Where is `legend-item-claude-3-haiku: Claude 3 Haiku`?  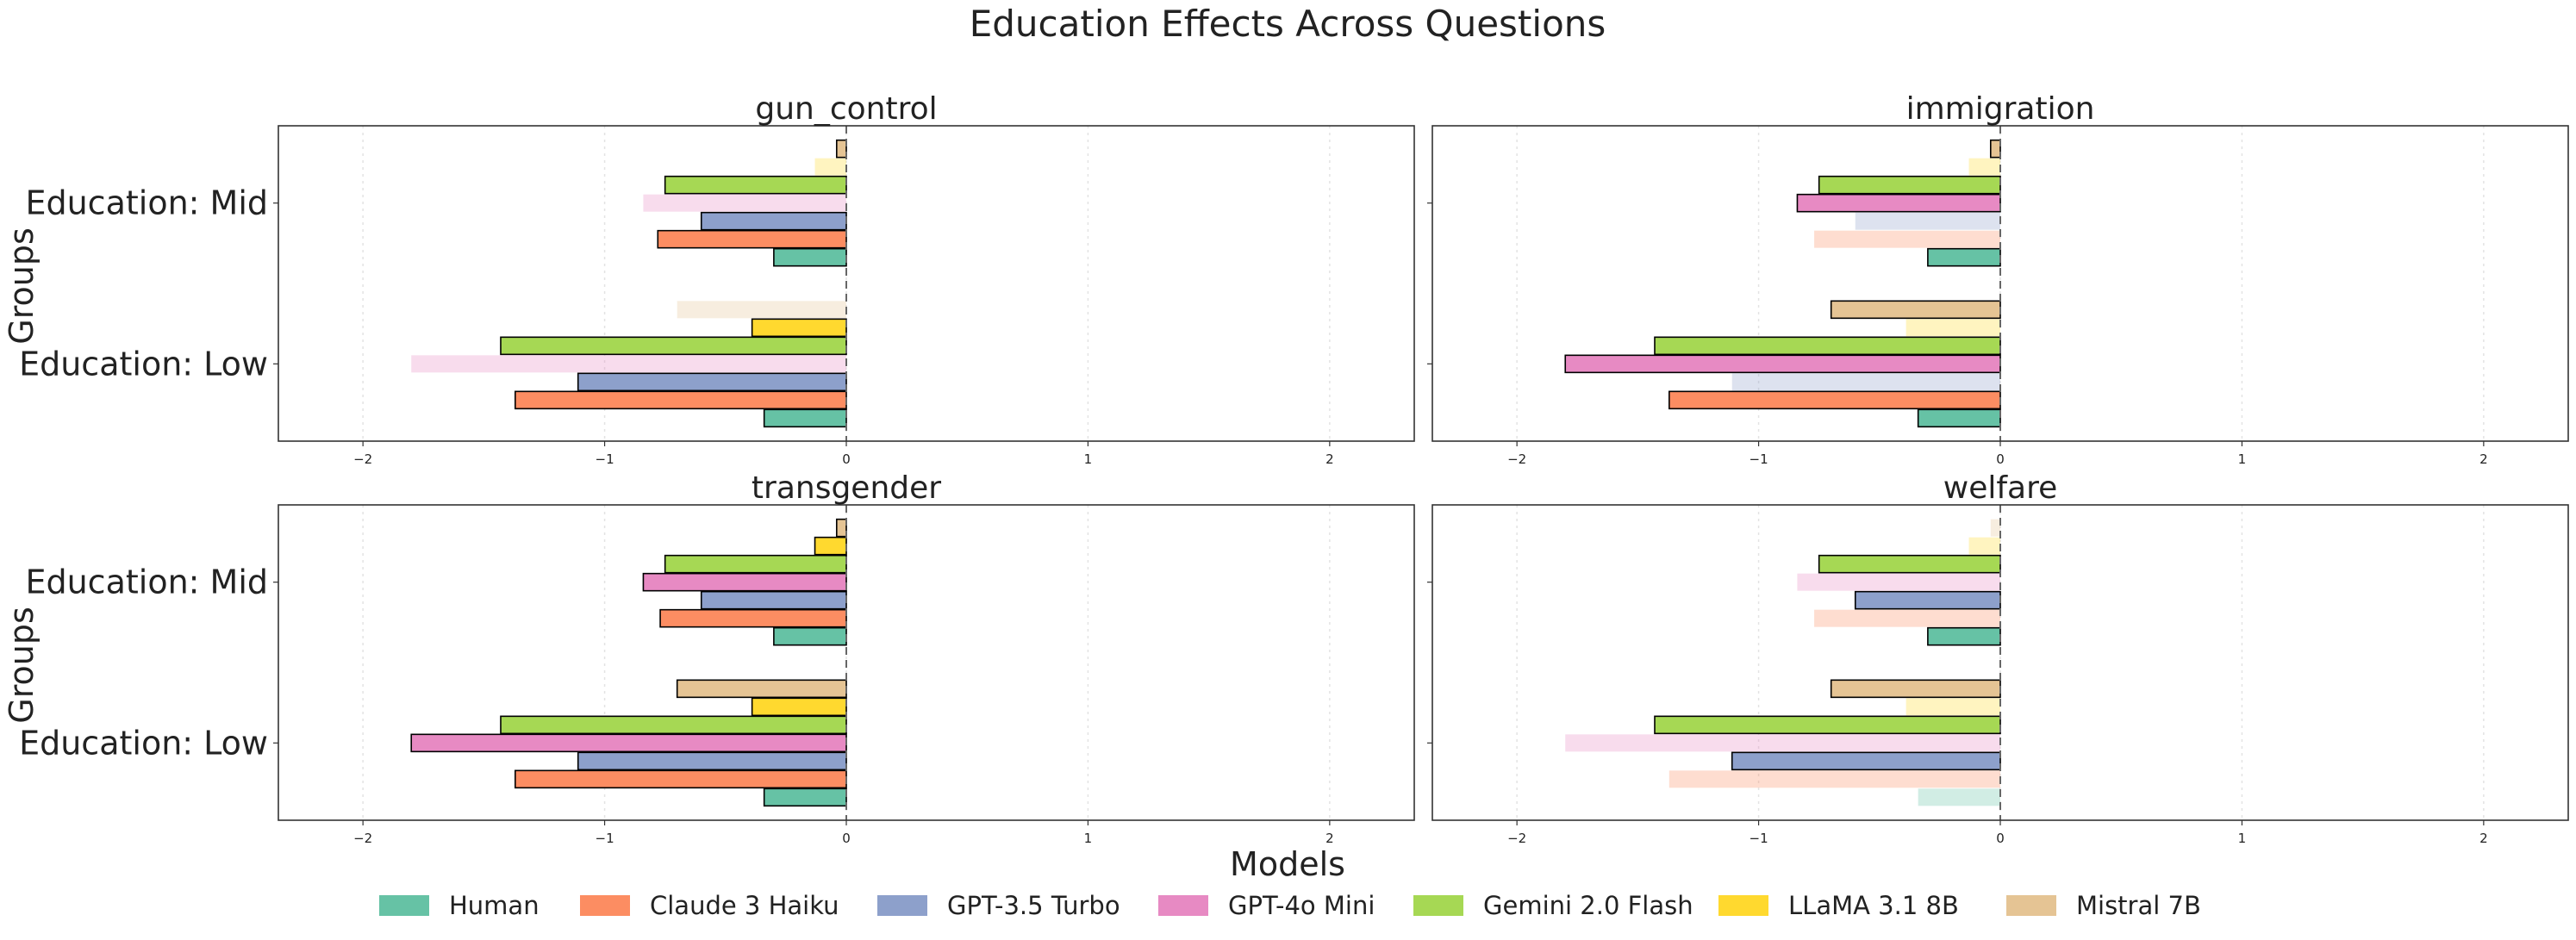
legend-item-claude-3-haiku: Claude 3 Haiku is located at coordinates (709, 905).